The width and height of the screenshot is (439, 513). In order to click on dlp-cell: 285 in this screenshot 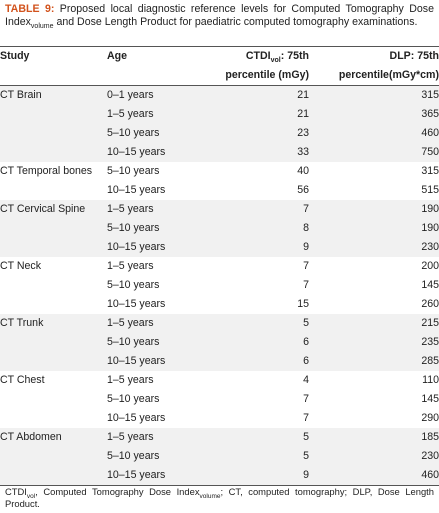, I will do `click(374, 361)`.